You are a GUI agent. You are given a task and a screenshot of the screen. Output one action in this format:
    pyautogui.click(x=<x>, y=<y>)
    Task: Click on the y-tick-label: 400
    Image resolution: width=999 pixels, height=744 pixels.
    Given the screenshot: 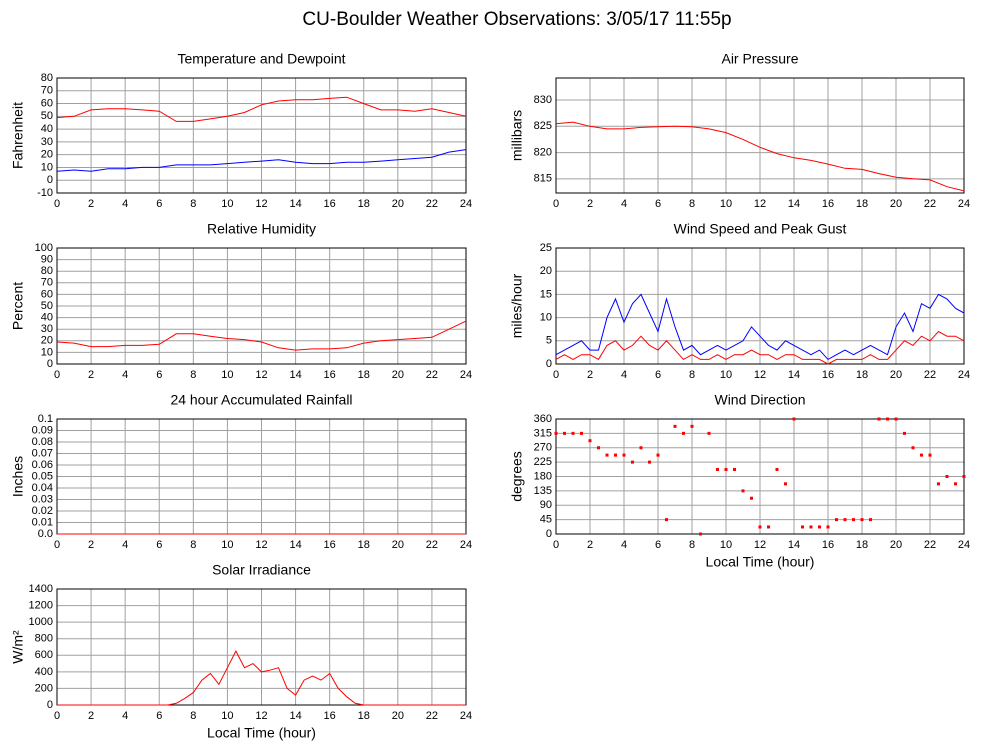 What is the action you would take?
    pyautogui.click(x=44, y=672)
    